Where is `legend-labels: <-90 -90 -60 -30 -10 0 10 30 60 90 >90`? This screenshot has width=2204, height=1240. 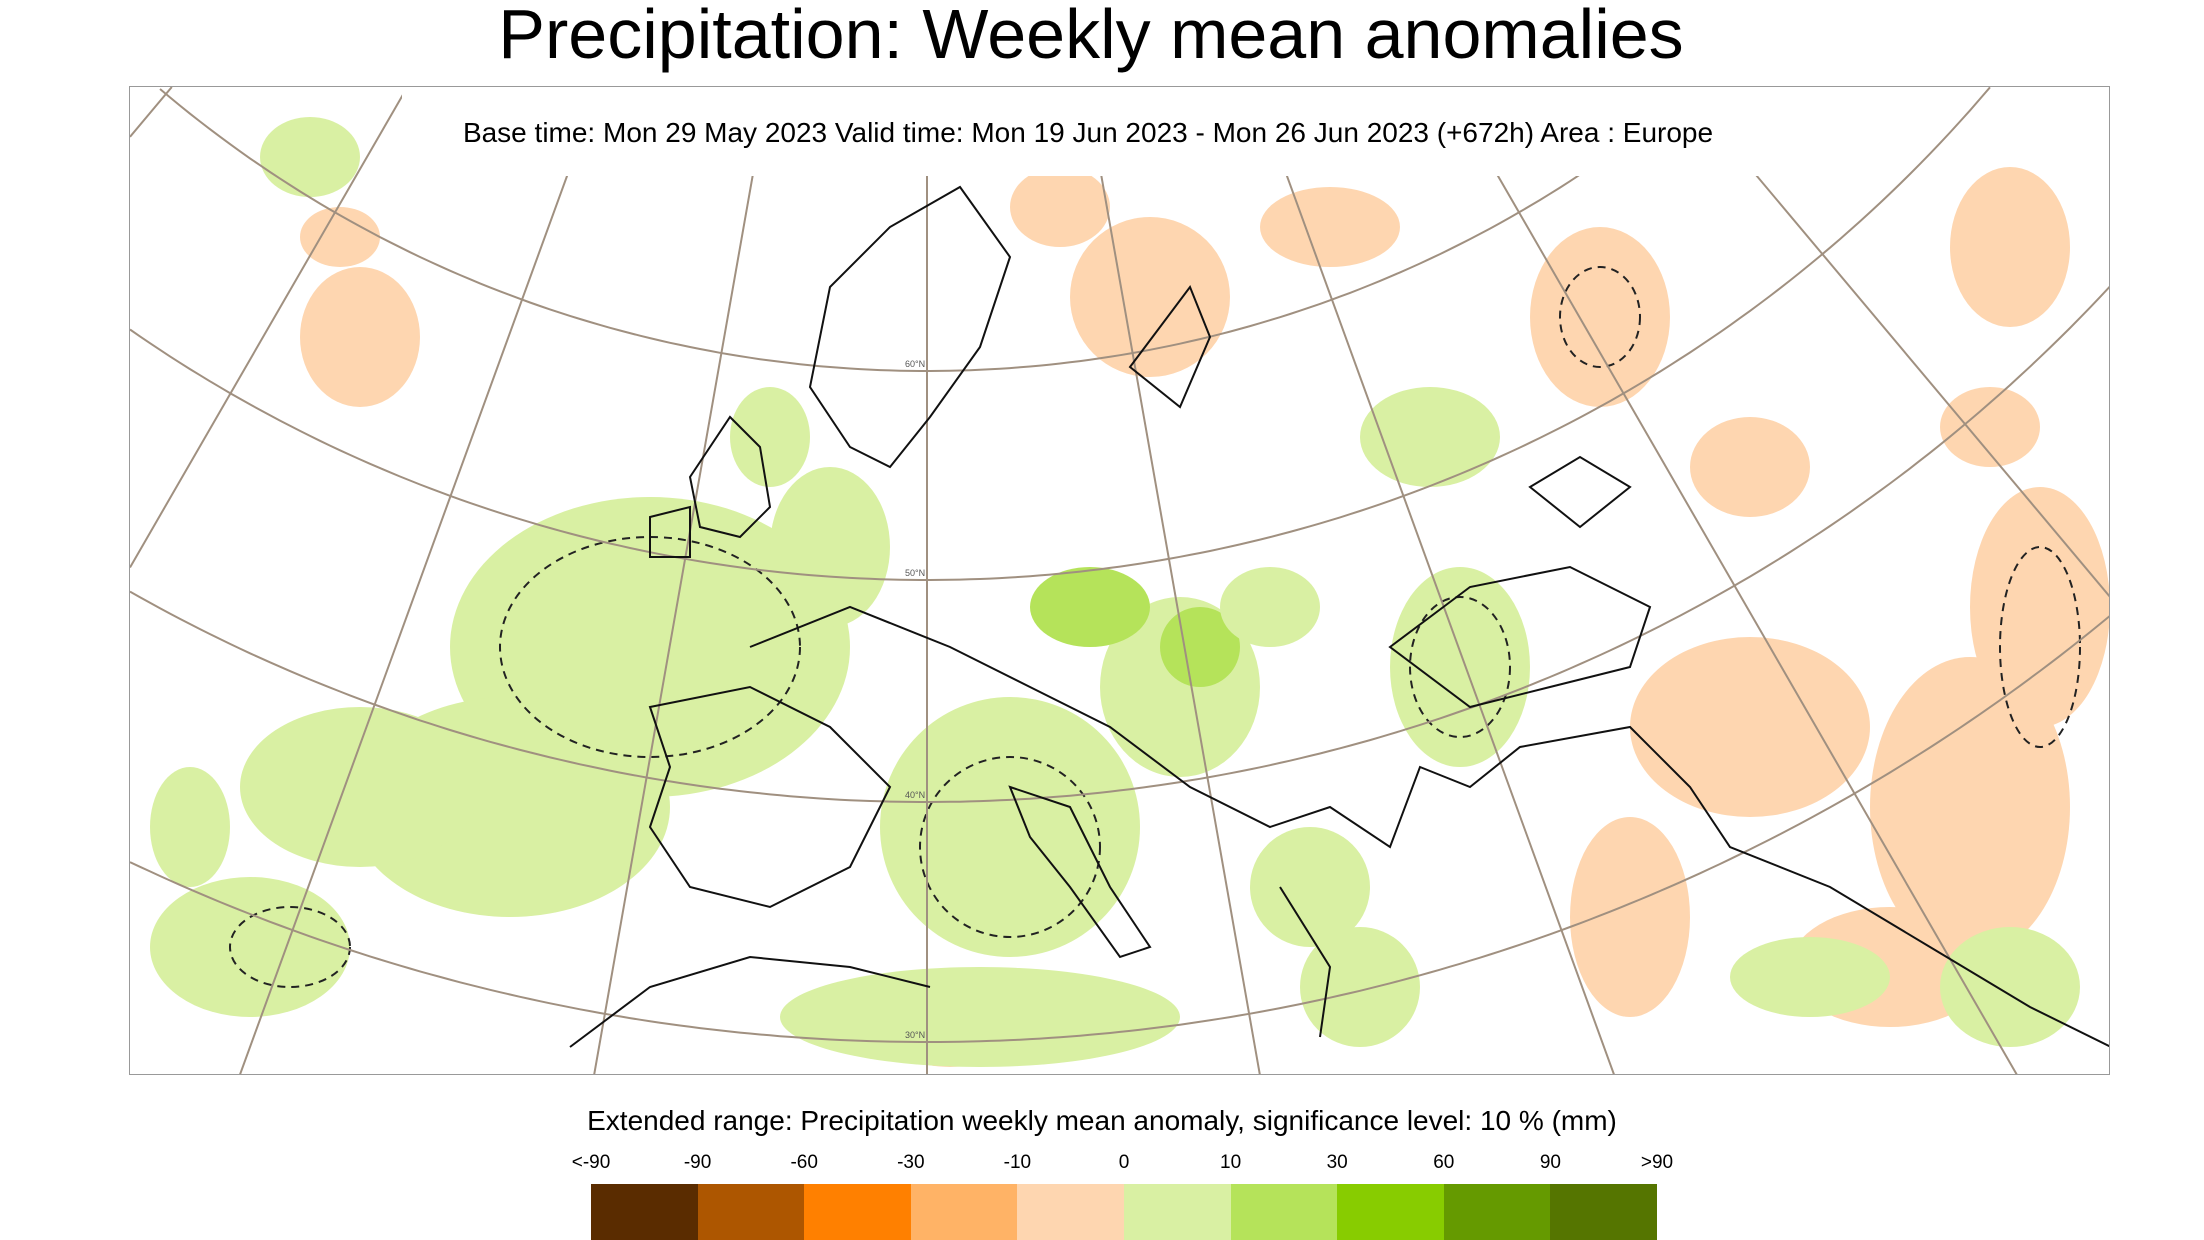
legend-labels: <-90 -90 -60 -30 -10 0 10 30 60 90 >90 is located at coordinates (1122, 1164).